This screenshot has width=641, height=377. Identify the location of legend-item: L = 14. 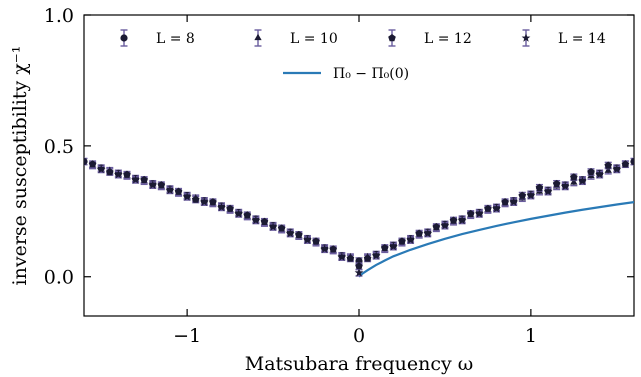
(563, 38).